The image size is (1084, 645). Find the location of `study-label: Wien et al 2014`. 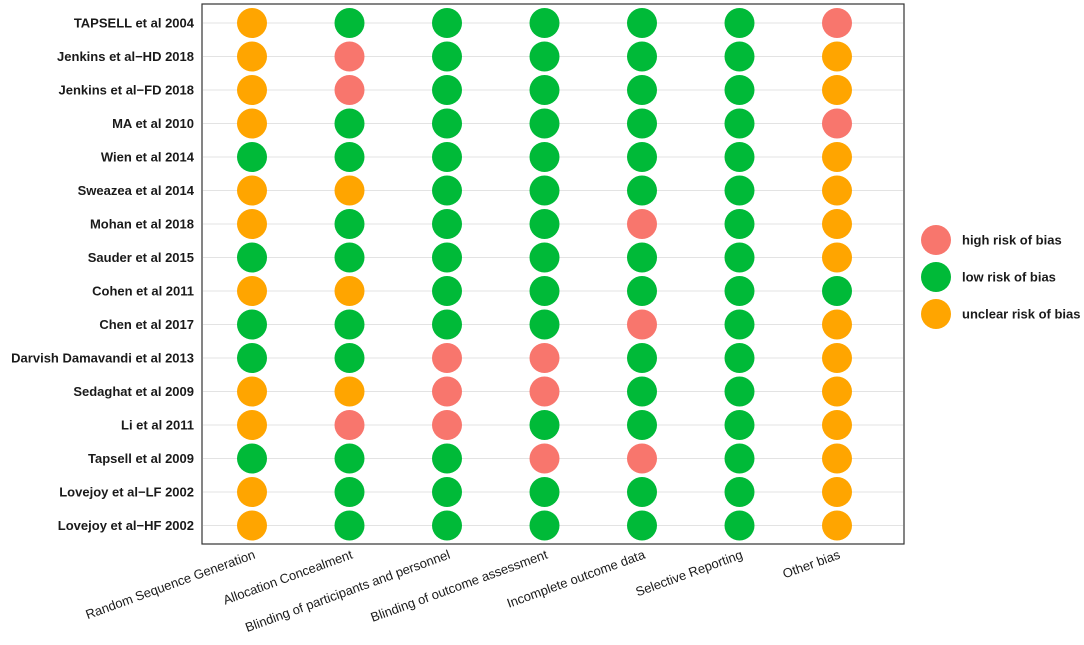

study-label: Wien et al 2014 is located at coordinates (148, 157).